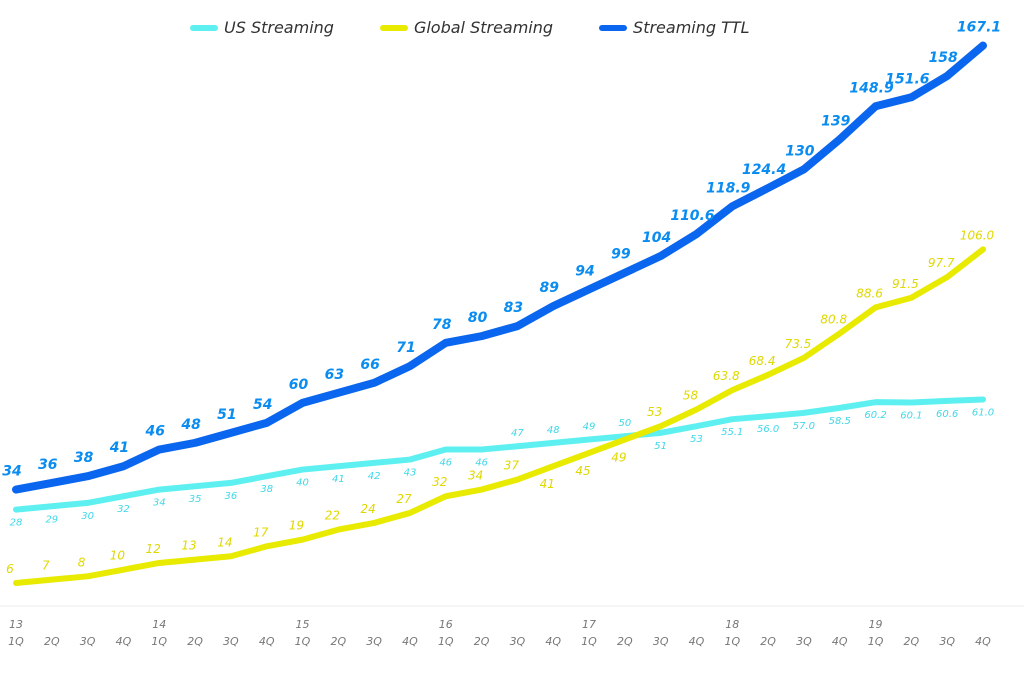 This screenshot has height=680, width=1024. What do you see at coordinates (624, 423) in the screenshot?
I see `data-label-us-streaming: 50` at bounding box center [624, 423].